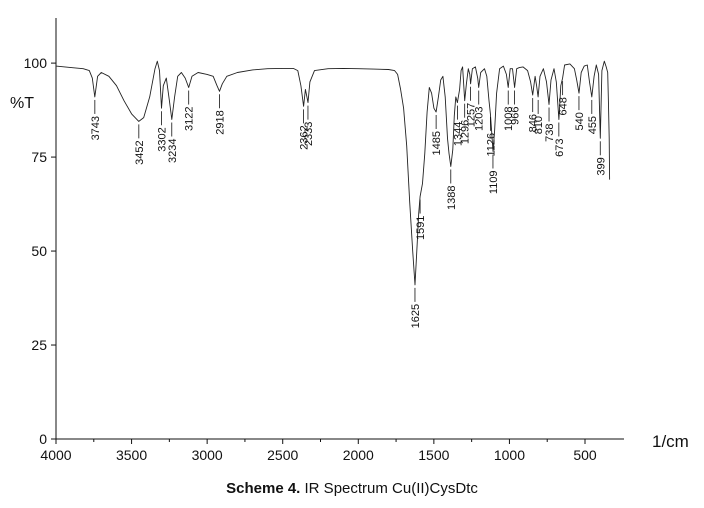 Image resolution: width=704 pixels, height=508 pixels. What do you see at coordinates (39, 251) in the screenshot?
I see `y-tick-label: 50` at bounding box center [39, 251].